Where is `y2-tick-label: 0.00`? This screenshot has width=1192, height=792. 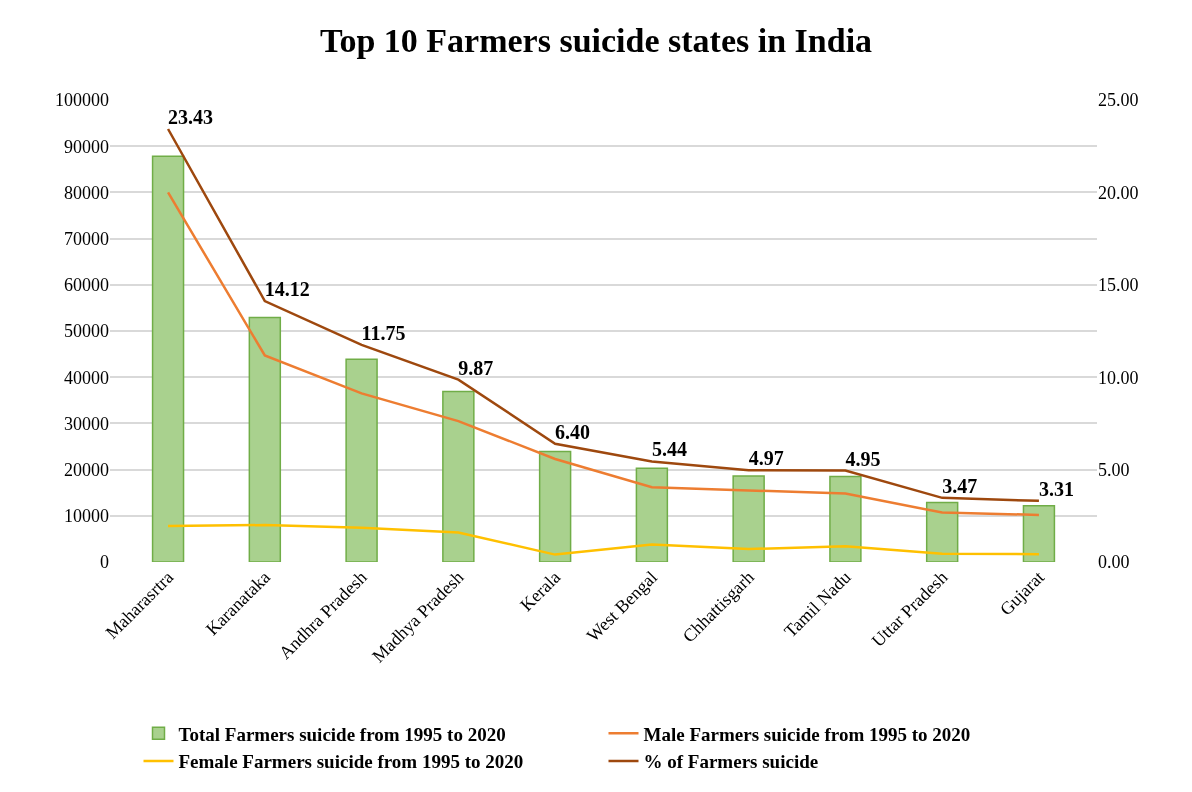
y2-tick-label: 0.00 is located at coordinates (1114, 562).